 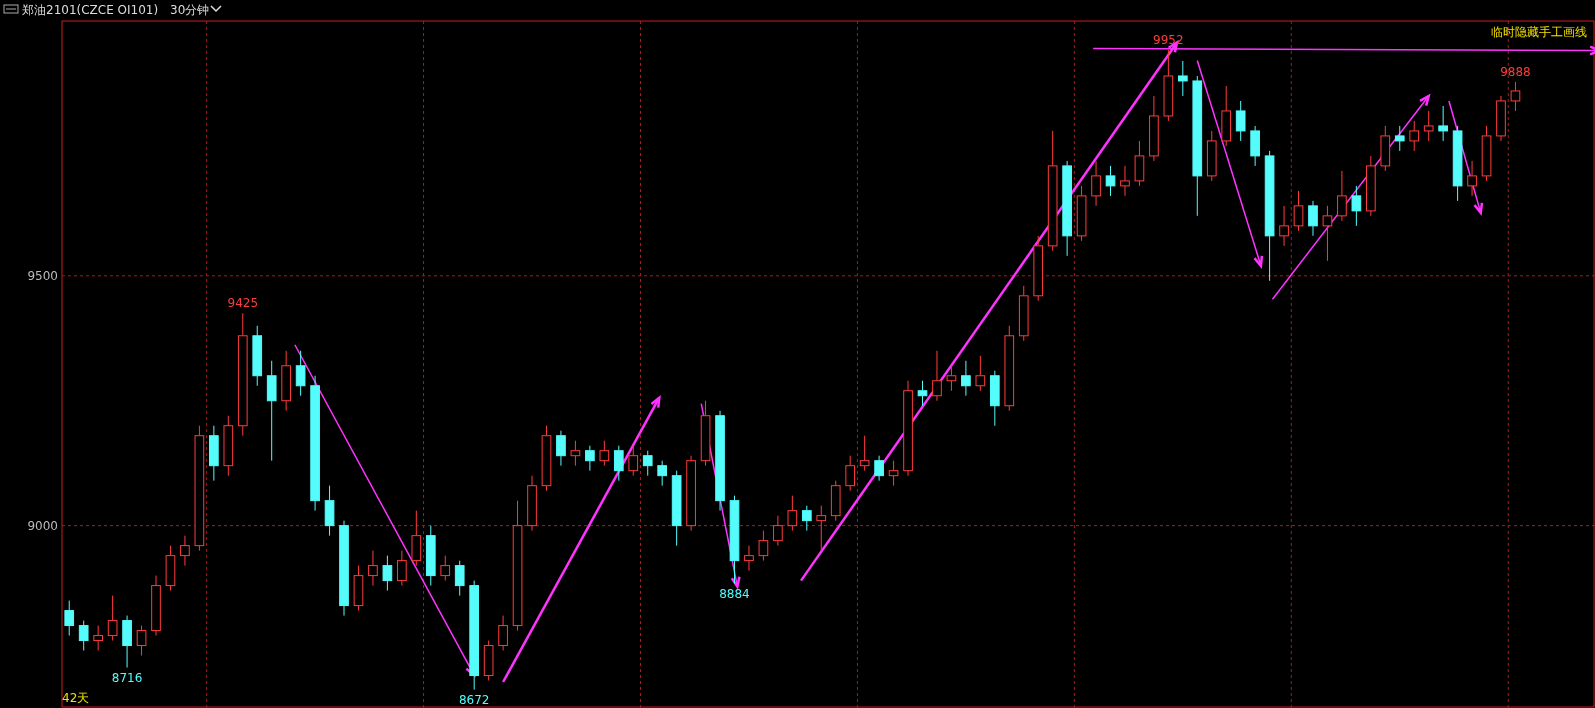 I want to click on annotation: 临时隐藏手工画线, so click(x=1539, y=32).